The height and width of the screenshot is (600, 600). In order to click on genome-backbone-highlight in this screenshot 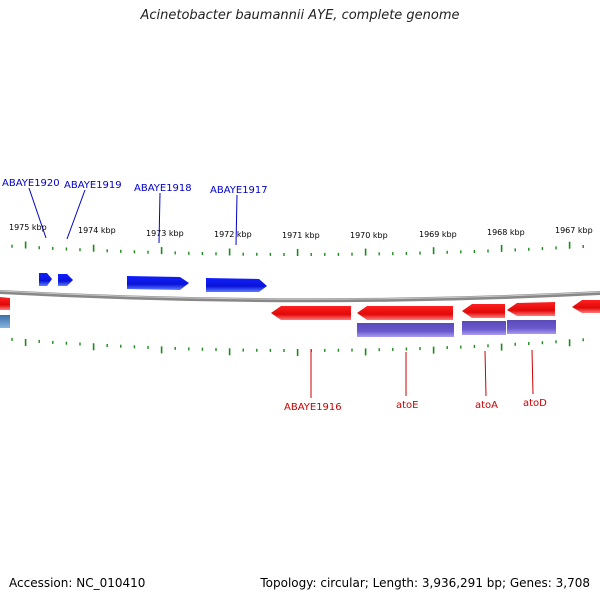, I will do `click(300, 295)`.